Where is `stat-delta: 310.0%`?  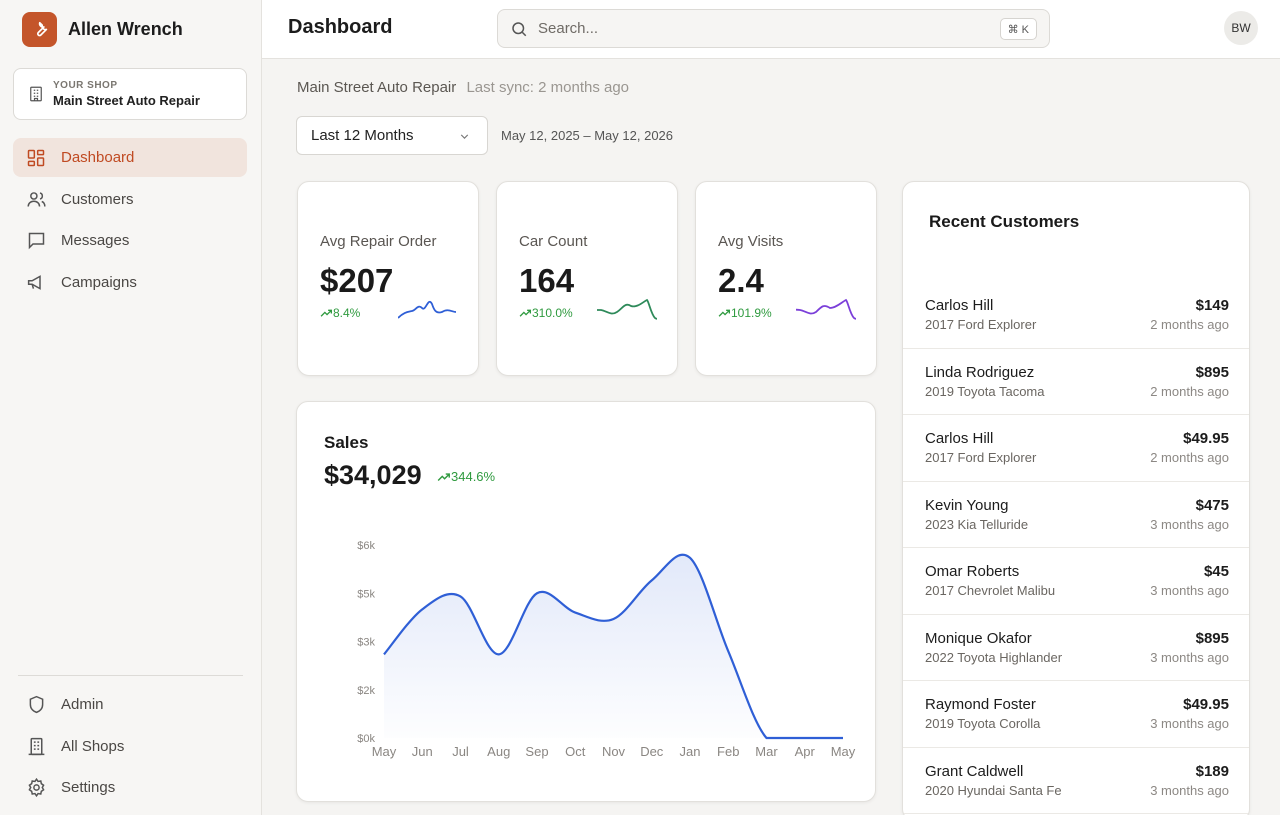
stat-delta: 310.0% is located at coordinates (546, 313).